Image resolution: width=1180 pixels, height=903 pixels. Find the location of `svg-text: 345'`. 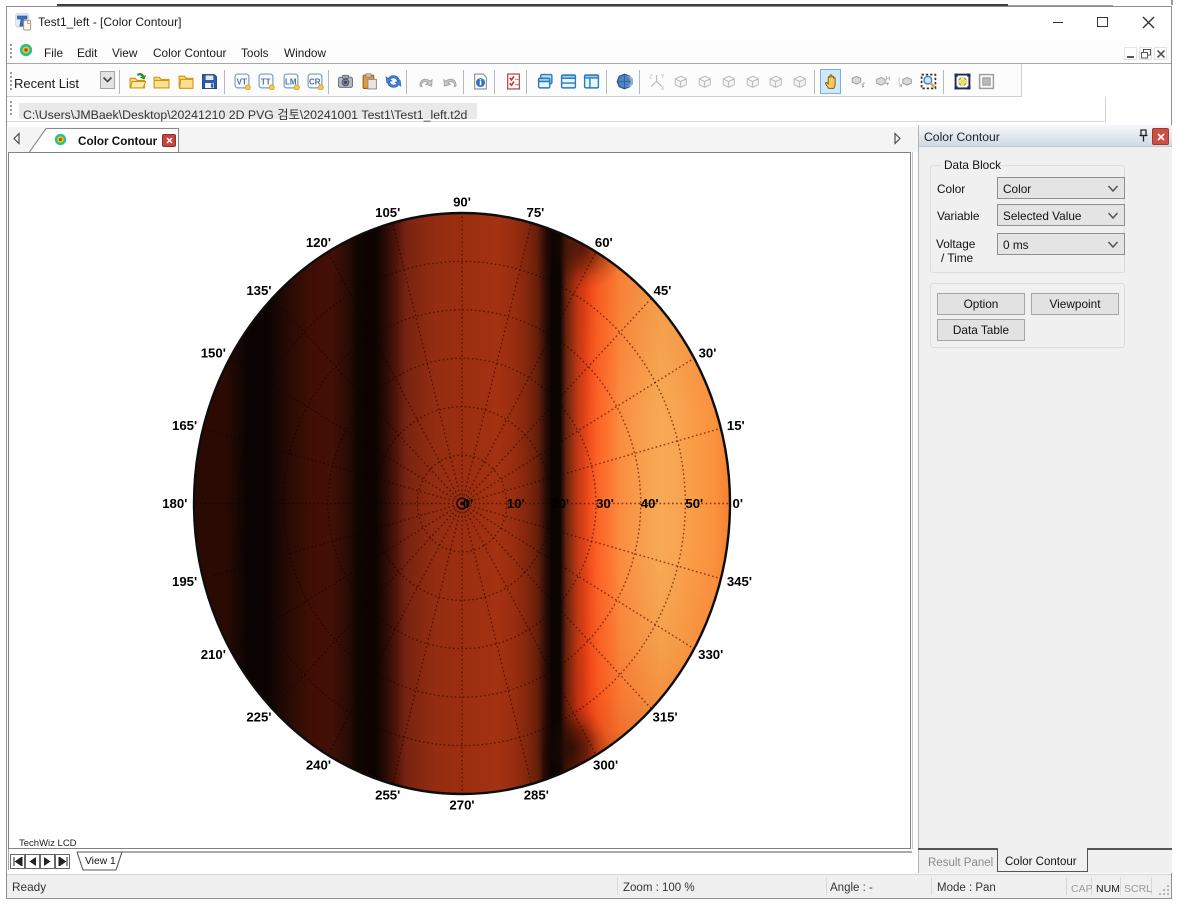

svg-text: 345' is located at coordinates (739, 581).